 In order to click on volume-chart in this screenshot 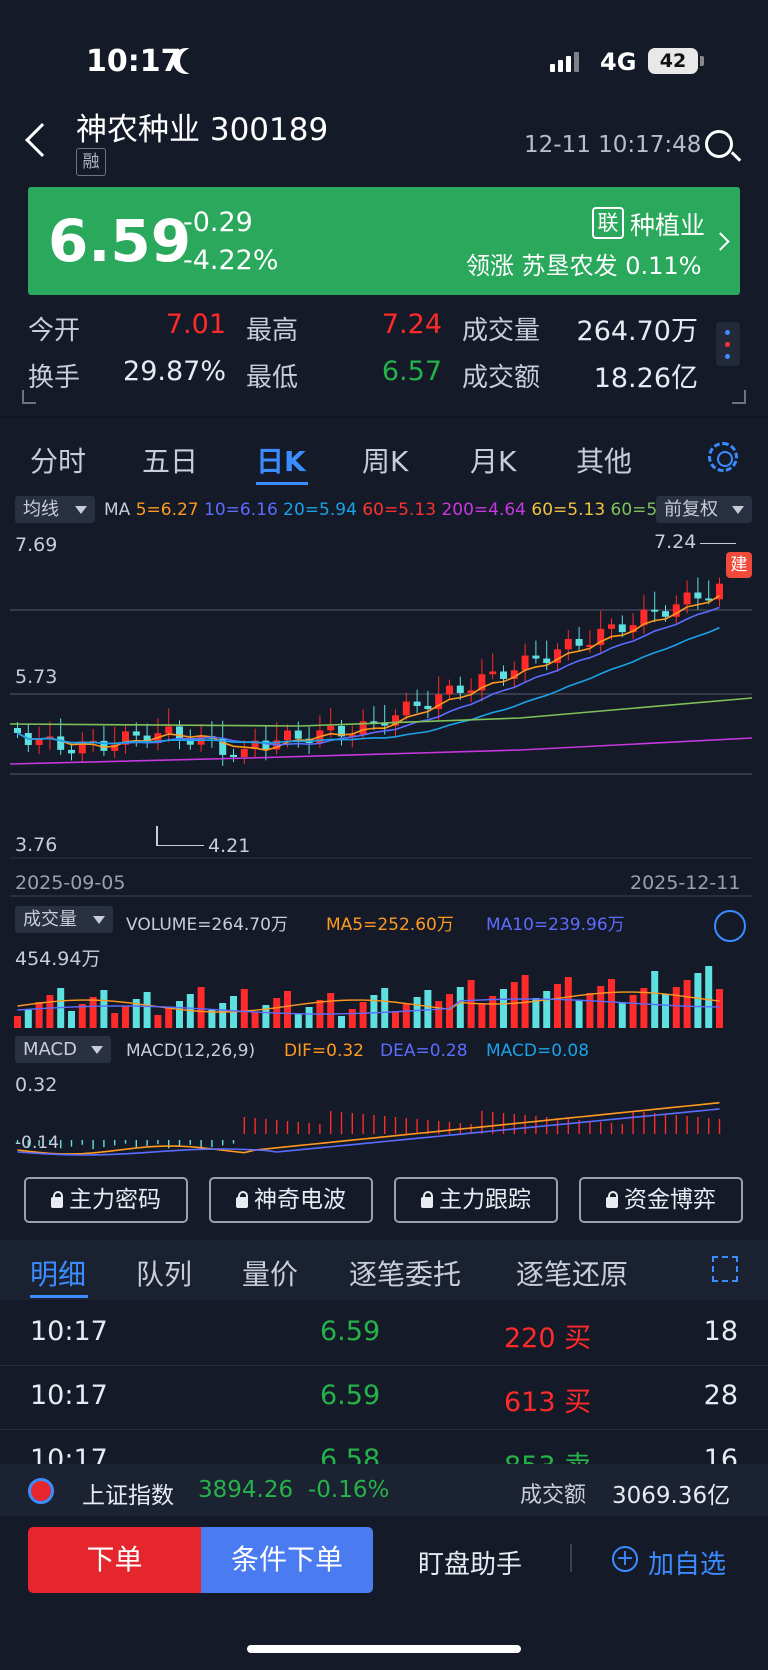, I will do `click(384, 995)`.